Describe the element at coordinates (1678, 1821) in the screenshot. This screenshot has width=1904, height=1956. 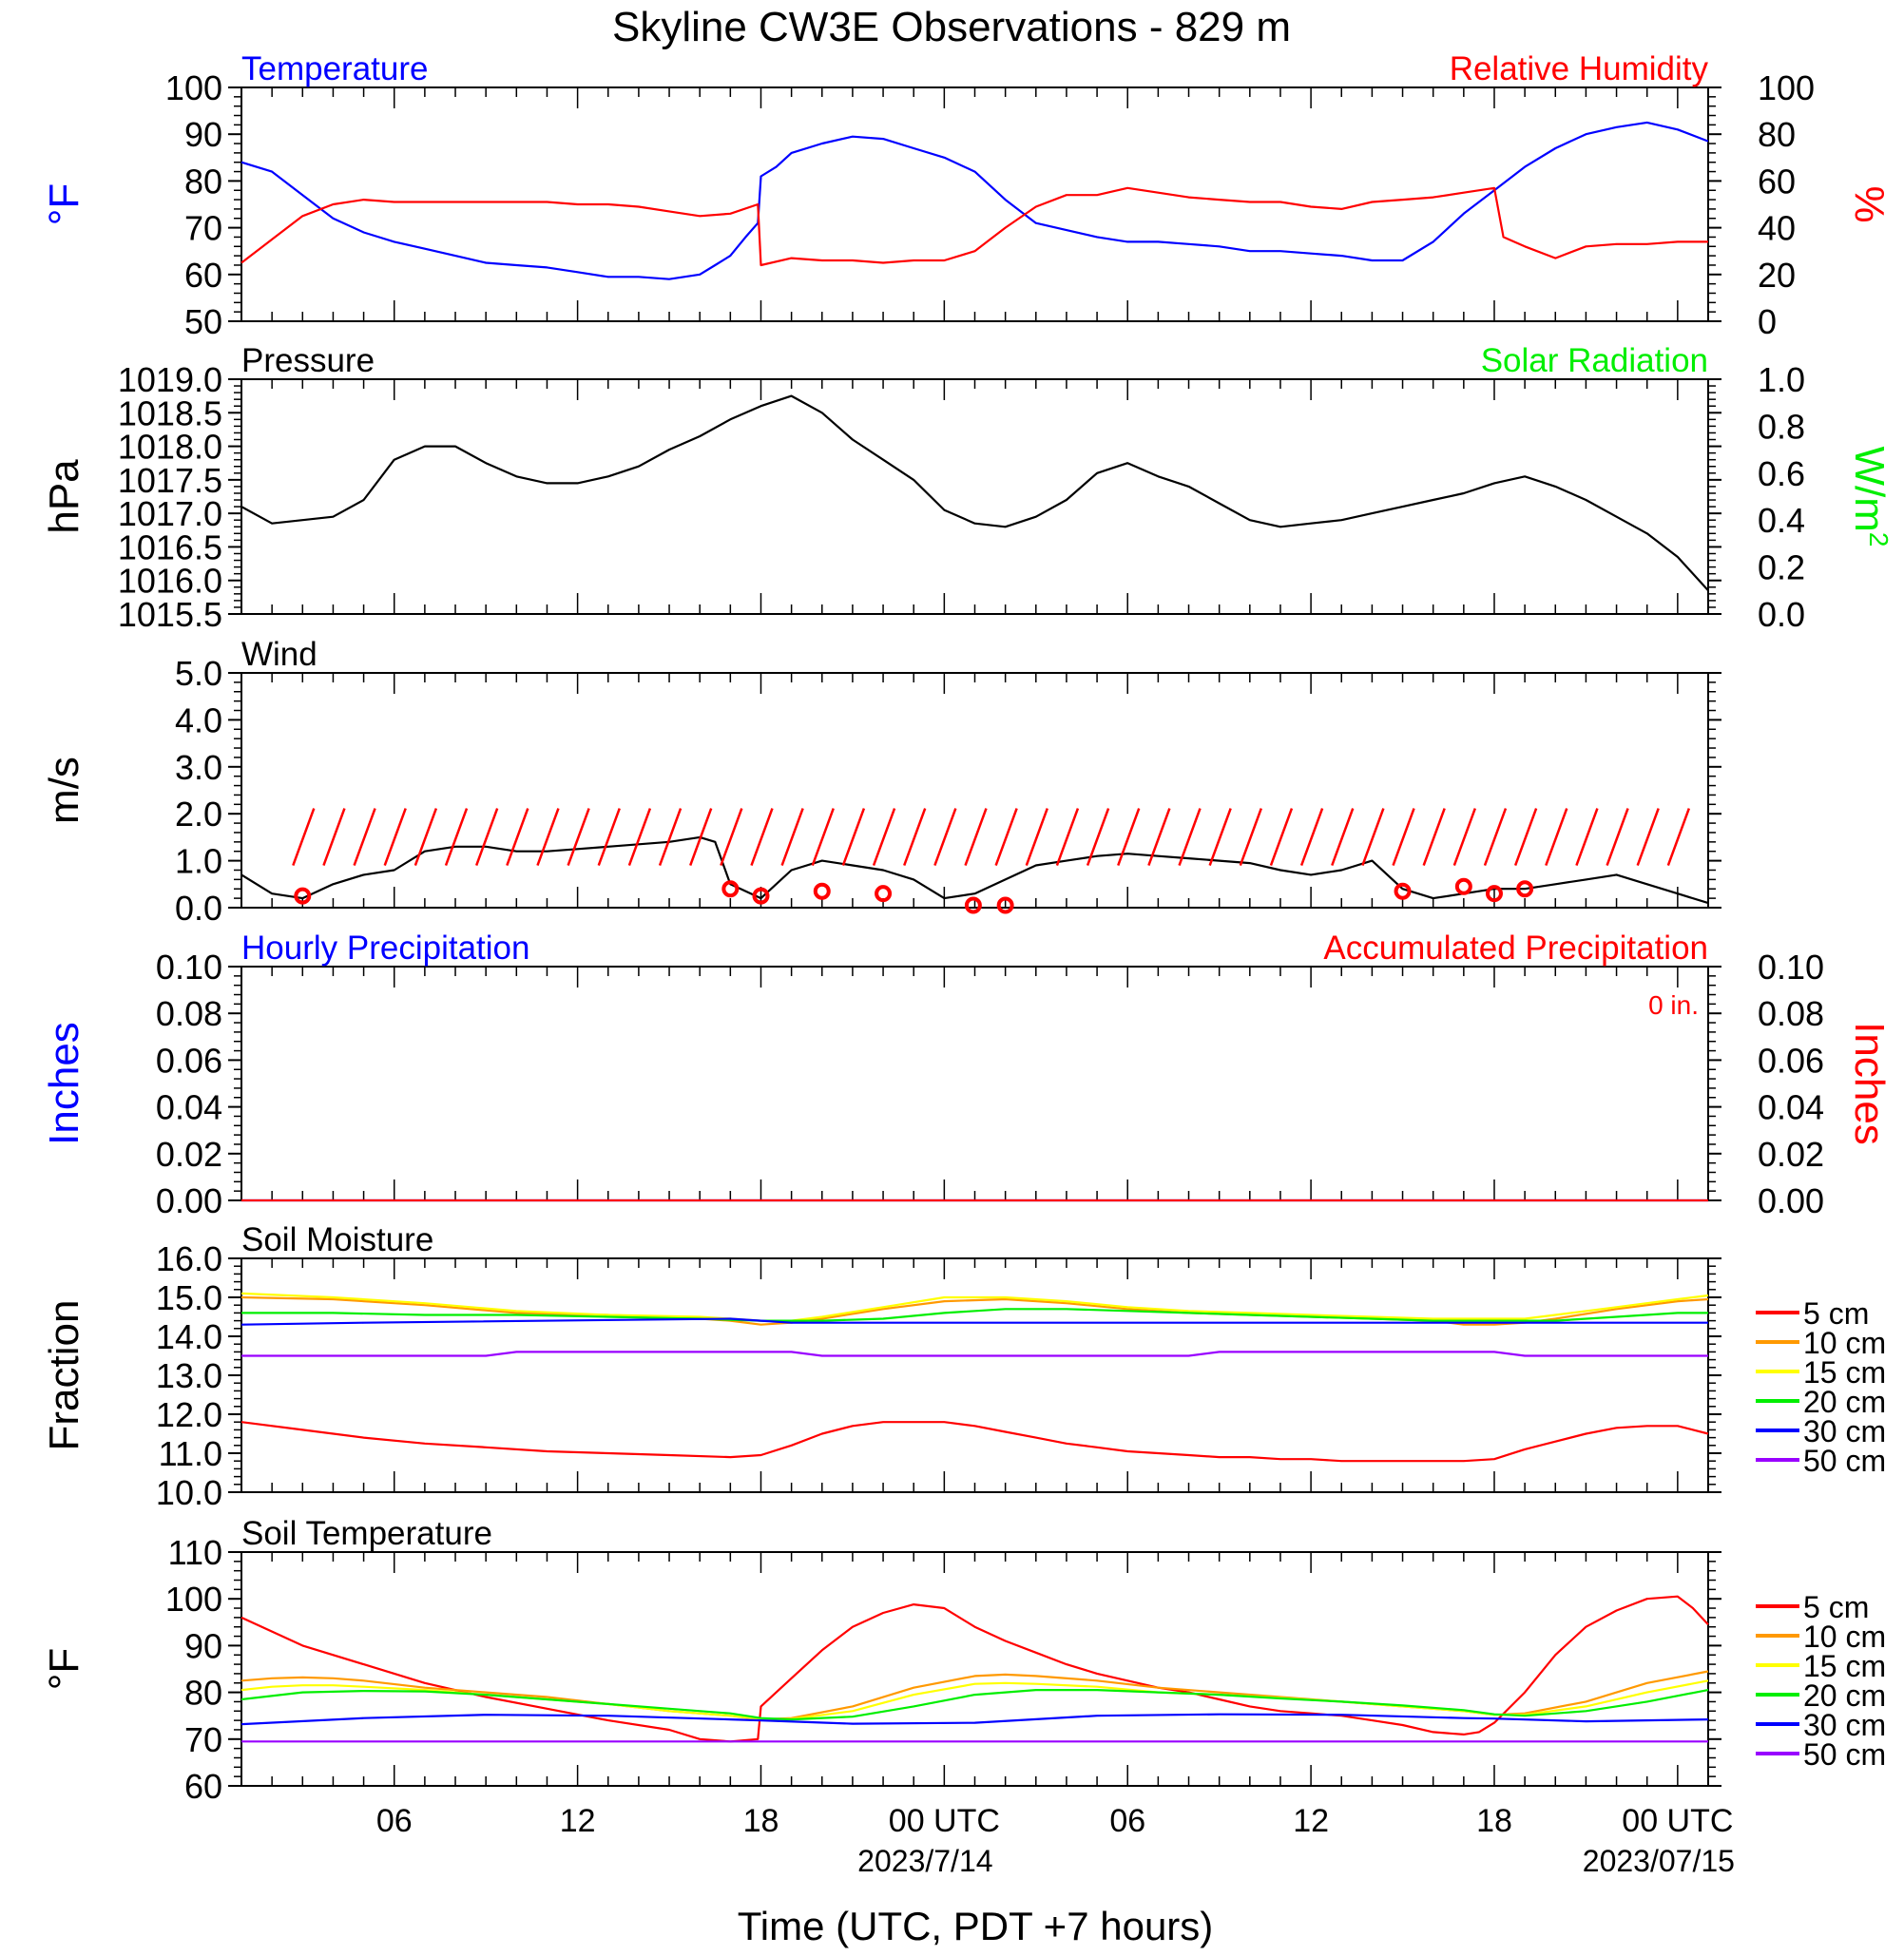
I see `x-tick-label: 00 UTC` at that location.